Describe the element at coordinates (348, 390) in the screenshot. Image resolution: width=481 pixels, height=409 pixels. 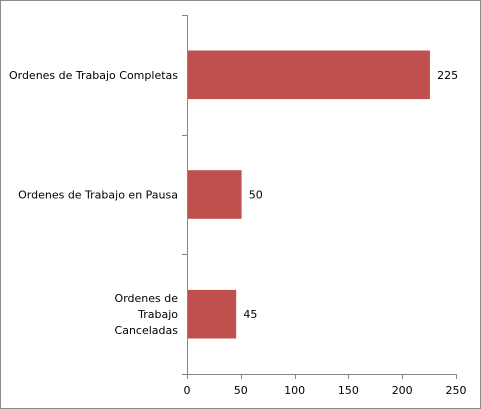
I see `x-tick-label-4: 150` at that location.